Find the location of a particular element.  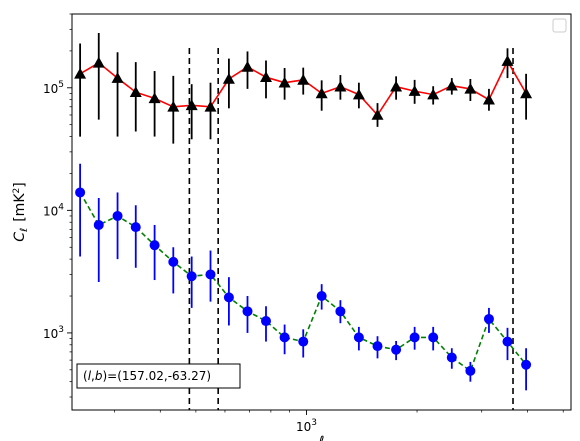

x-tick-exponent: 3 is located at coordinates (314, 423).